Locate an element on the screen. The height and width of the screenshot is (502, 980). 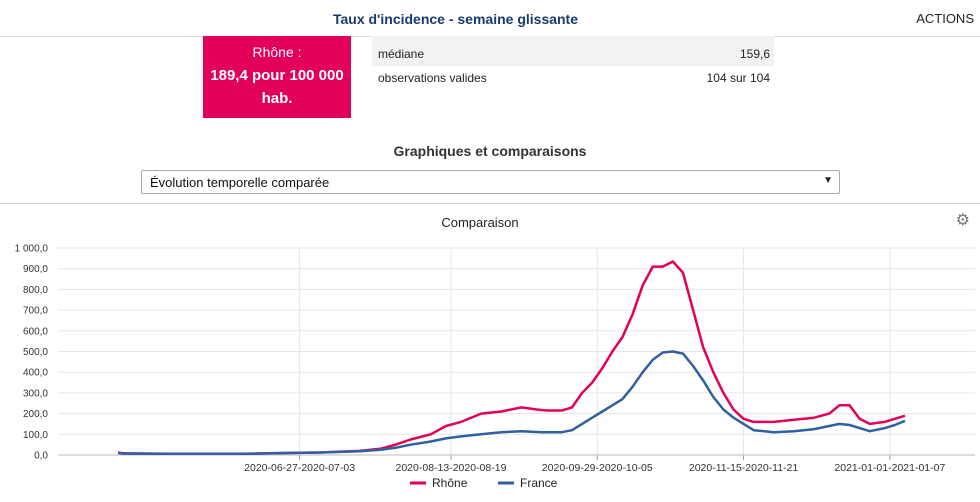
x-tick-label: 2021-01-01-2021-01-07 is located at coordinates (889, 468).